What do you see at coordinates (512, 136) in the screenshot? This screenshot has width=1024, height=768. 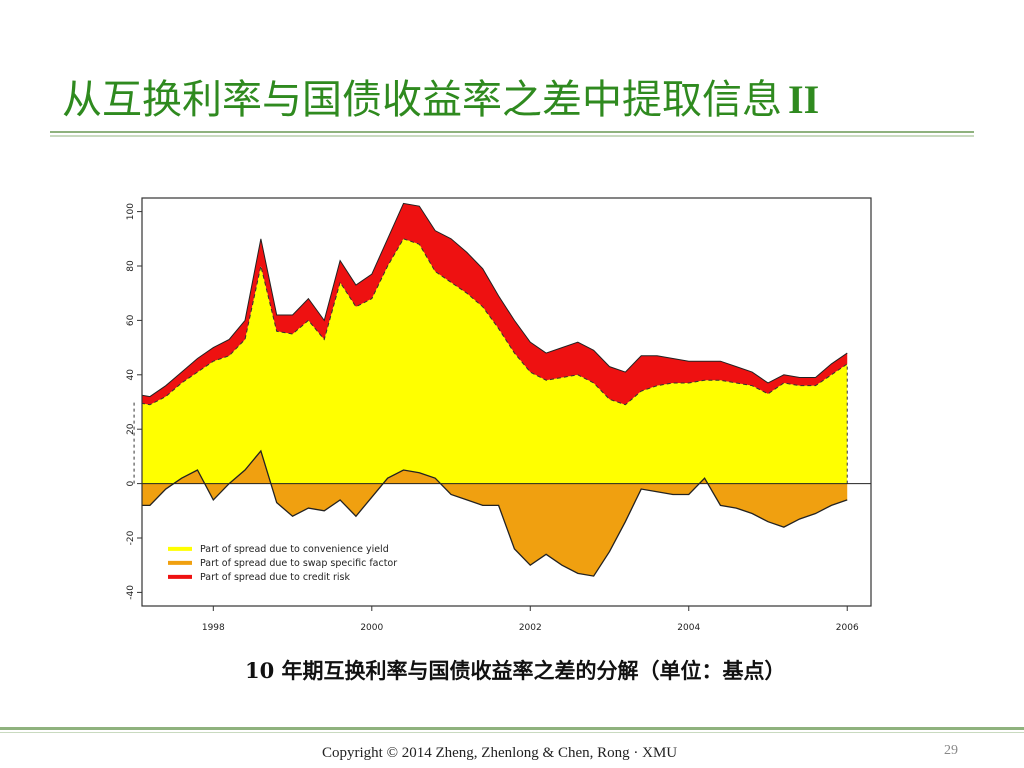 I see `title-divider-shadow` at bounding box center [512, 136].